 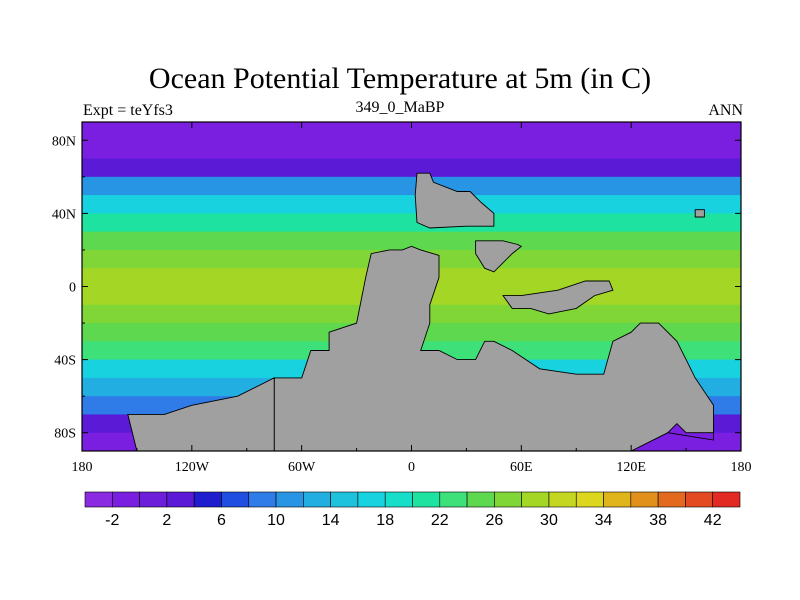 What do you see at coordinates (64, 214) in the screenshot?
I see `y-tick-label: 40N` at bounding box center [64, 214].